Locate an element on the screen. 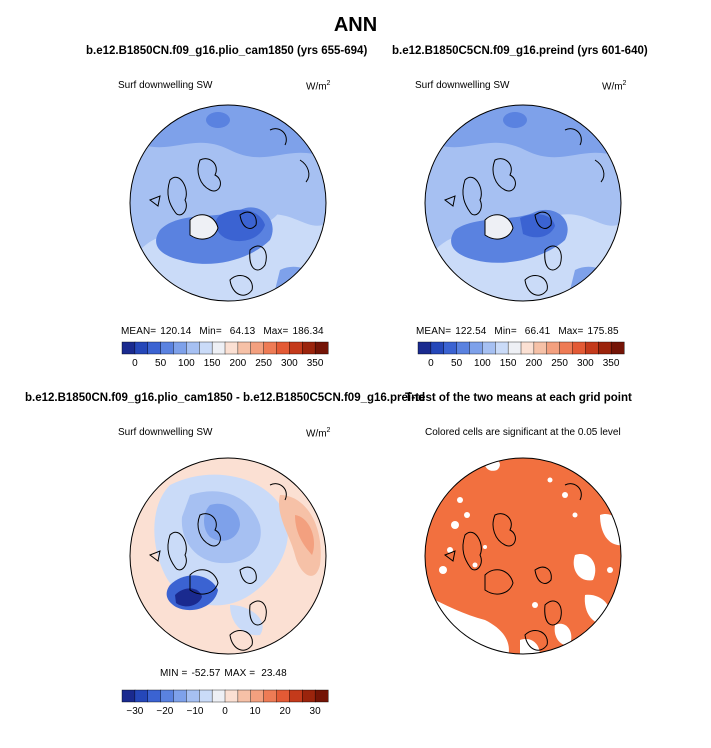  panel1-field is located at coordinates (228, 203).